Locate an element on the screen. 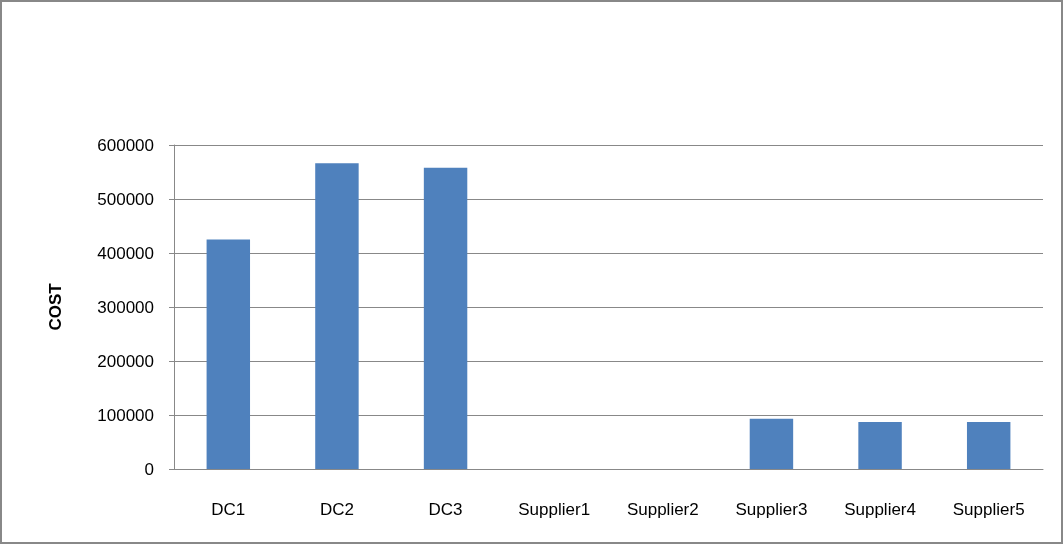 The height and width of the screenshot is (544, 1063). y-tick-label: 100000 is located at coordinates (125, 415).